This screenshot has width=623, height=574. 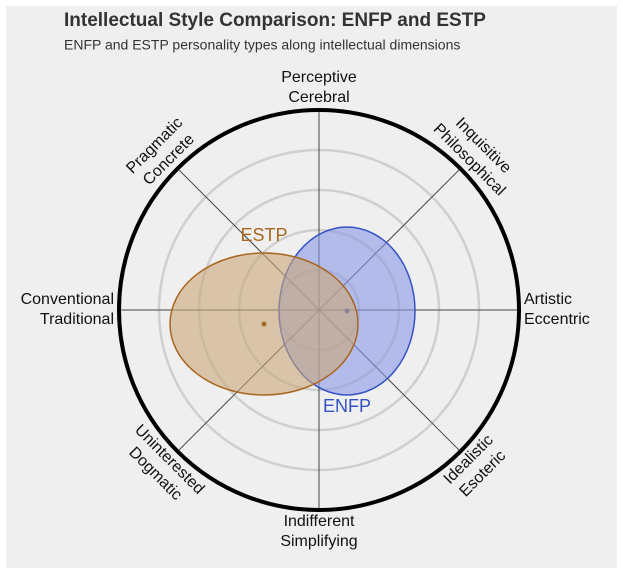 I want to click on axis-label: Artistic, so click(x=548, y=299).